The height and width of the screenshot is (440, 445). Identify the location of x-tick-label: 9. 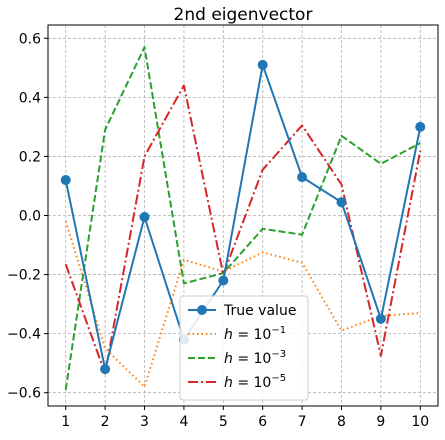
(380, 422).